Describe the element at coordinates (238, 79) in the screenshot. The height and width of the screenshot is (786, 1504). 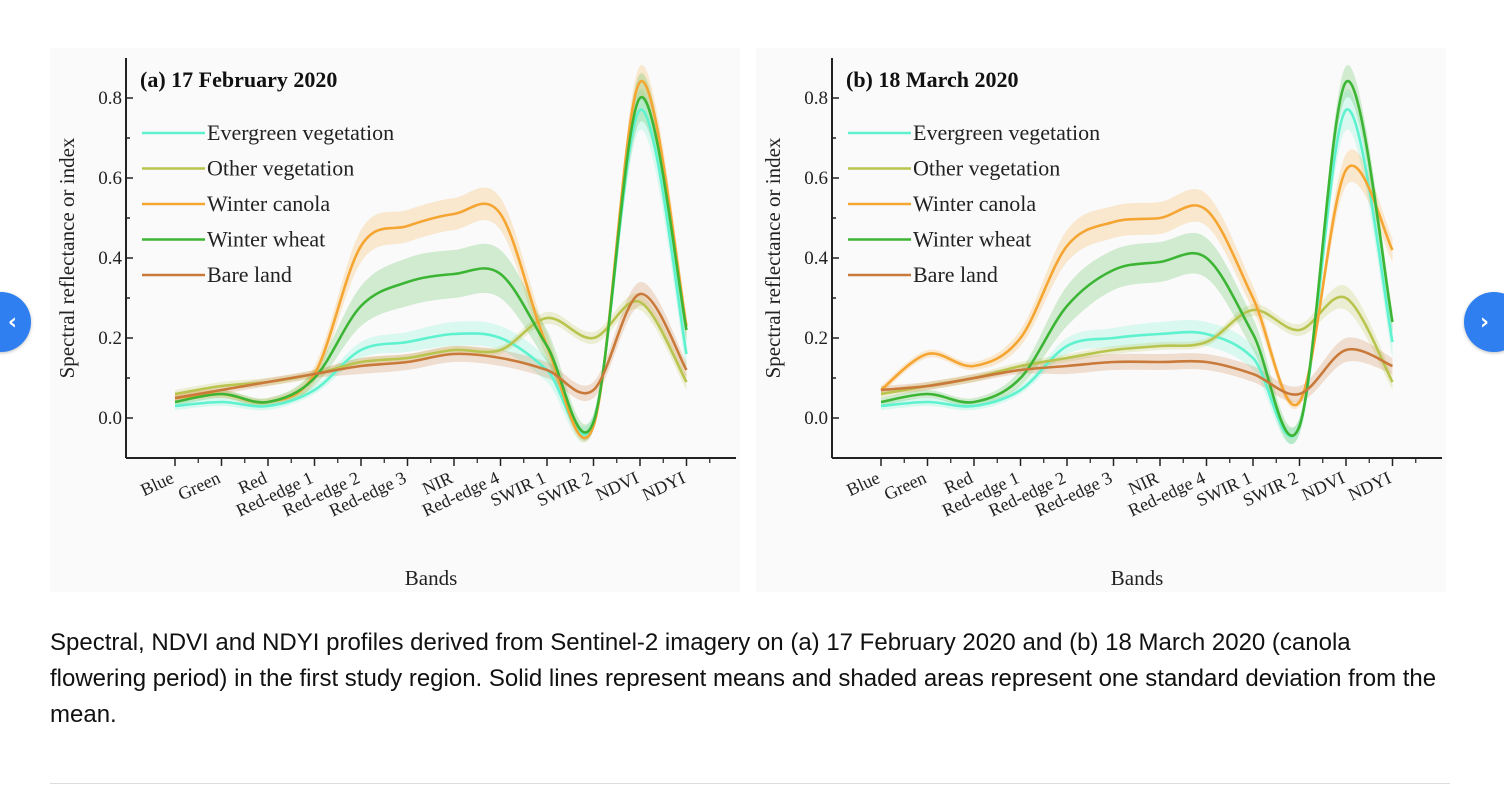
I see `chart-title: (a) 17 February 2020` at that location.